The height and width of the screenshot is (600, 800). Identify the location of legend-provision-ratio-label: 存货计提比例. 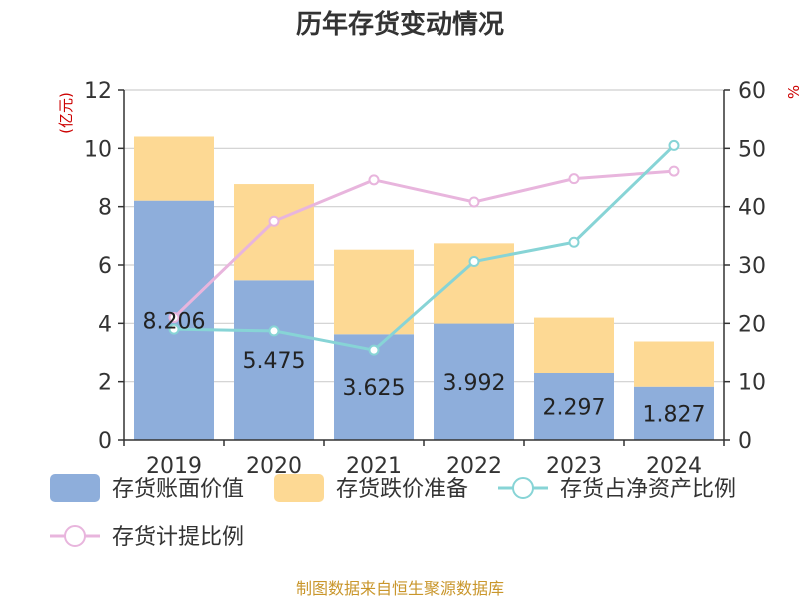
(178, 537).